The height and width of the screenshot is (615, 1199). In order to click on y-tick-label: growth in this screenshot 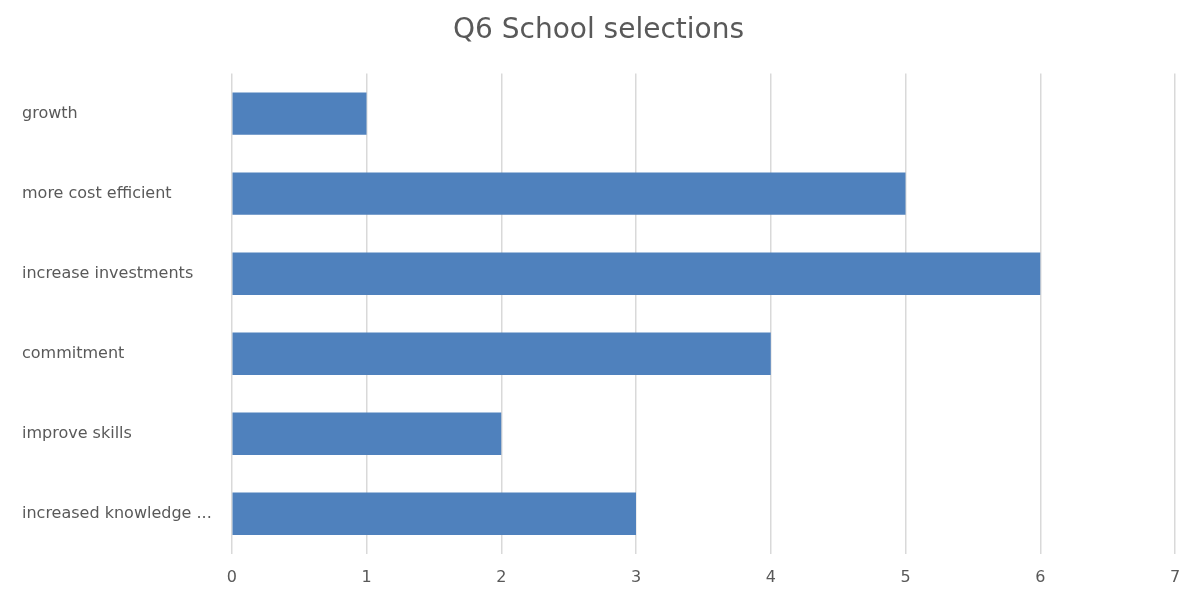, I will do `click(50, 112)`.